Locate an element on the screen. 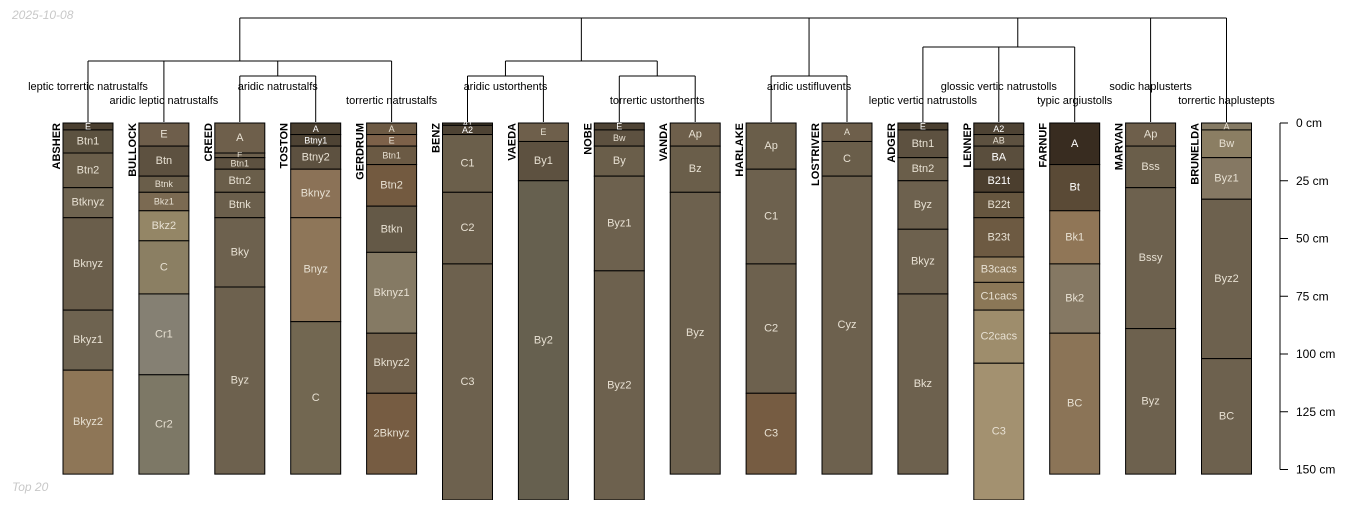 This screenshot has width=1350, height=505. horizon-label: B3cacs is located at coordinates (999, 270).